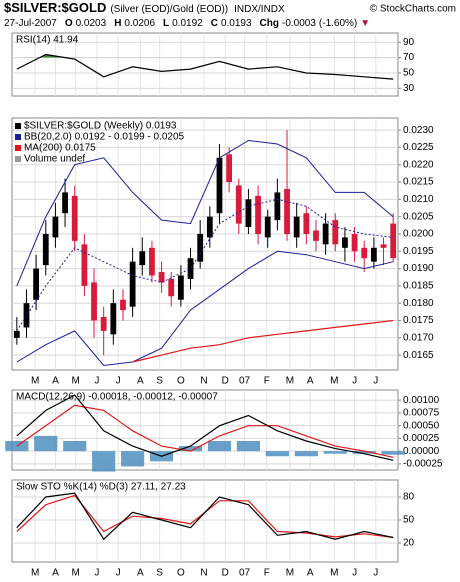  What do you see at coordinates (55, 7) in the screenshot?
I see `symbol: $SILVER:$GOLD` at bounding box center [55, 7].